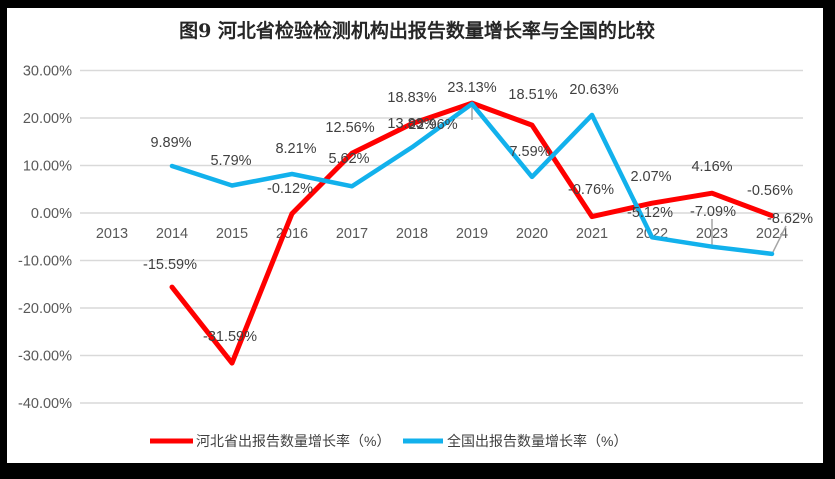 This screenshot has height=479, width=835. Describe the element at coordinates (112, 234) in the screenshot. I see `x-axis-tick-label: 2013` at that location.